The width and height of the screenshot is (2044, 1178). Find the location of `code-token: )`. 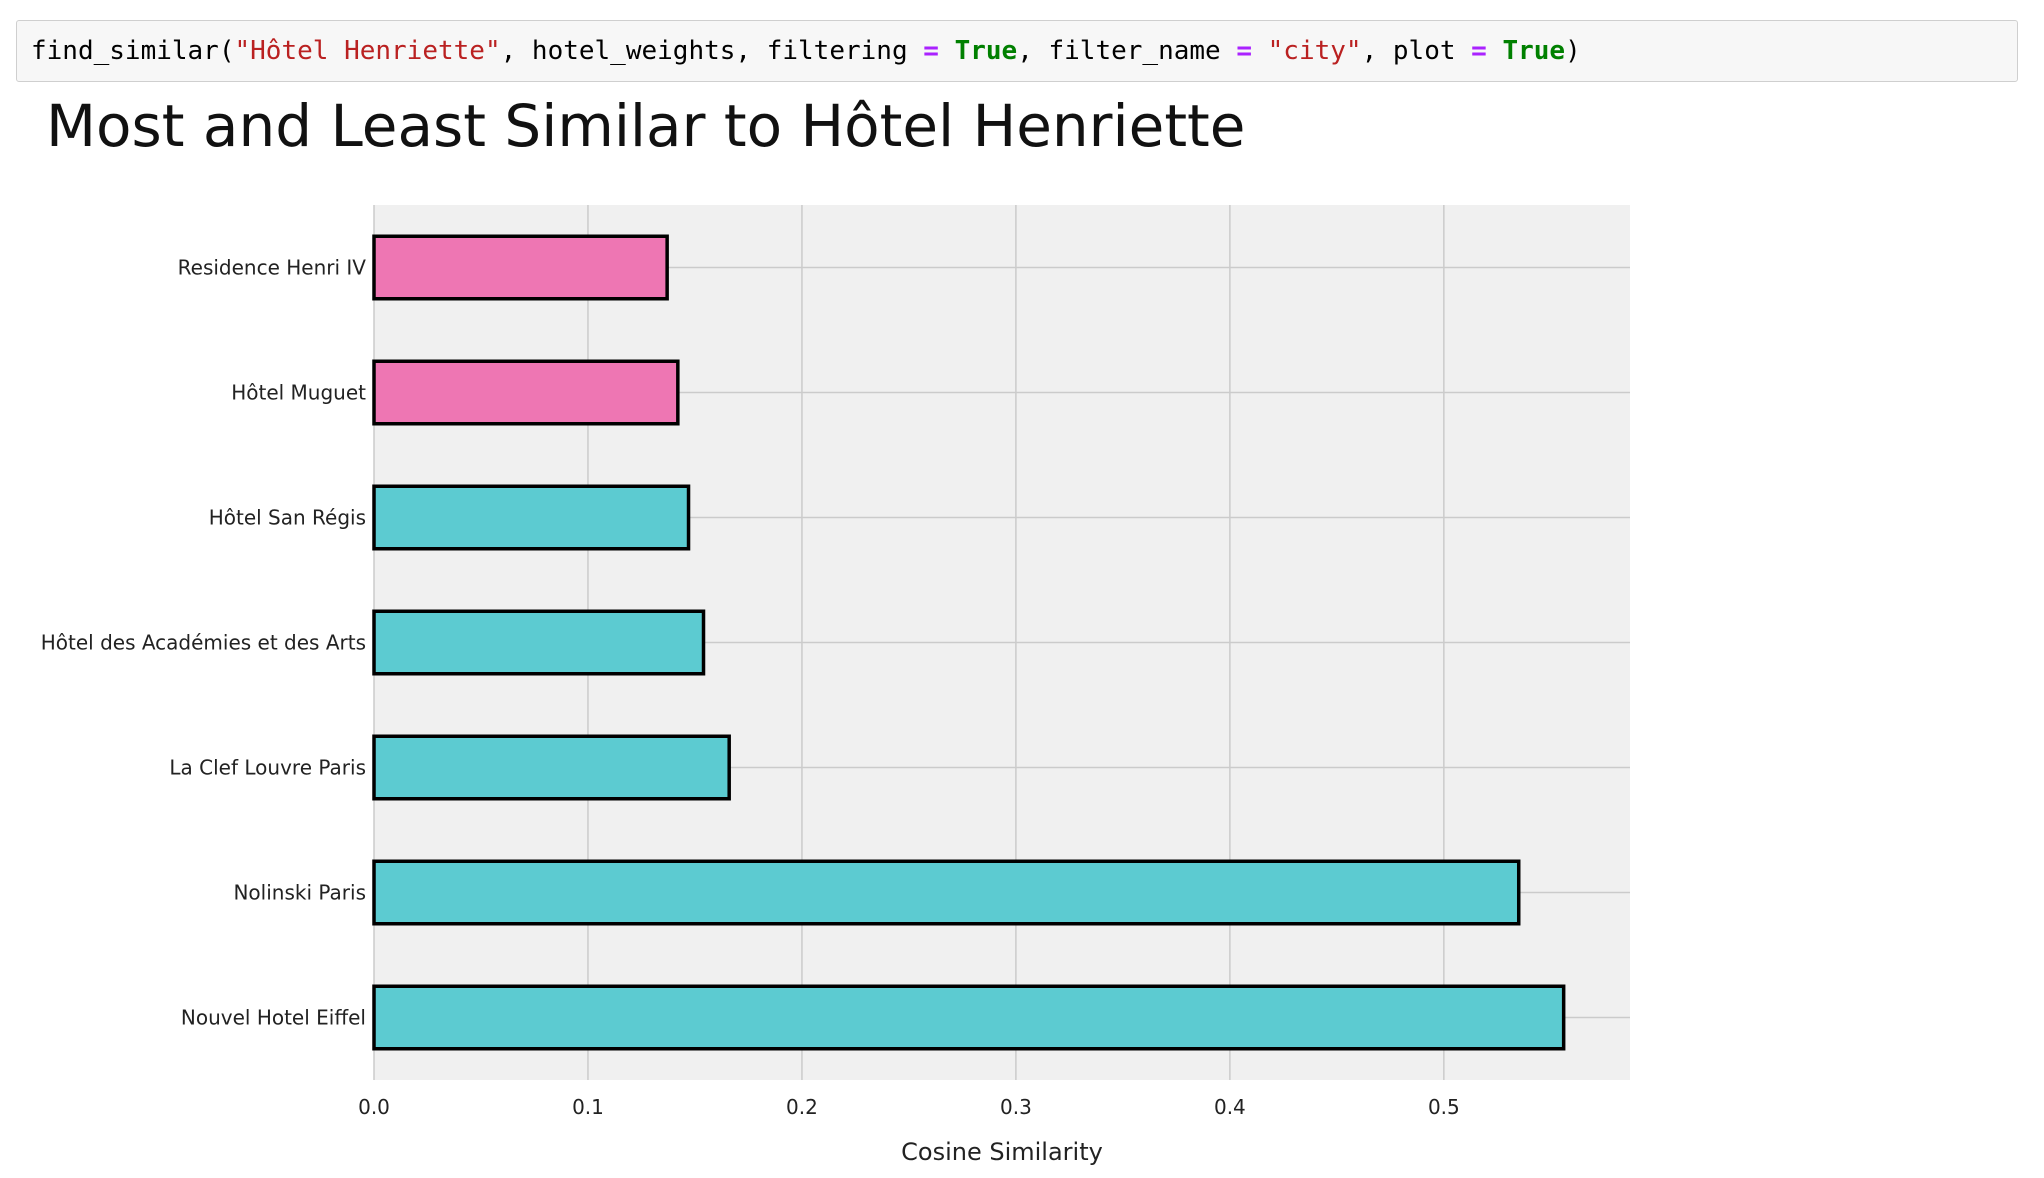

code-token: ) is located at coordinates (1573, 51).